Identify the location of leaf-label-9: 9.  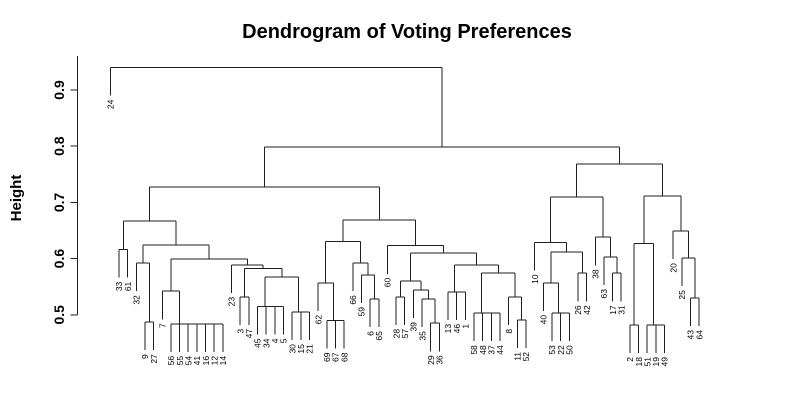
(145, 356).